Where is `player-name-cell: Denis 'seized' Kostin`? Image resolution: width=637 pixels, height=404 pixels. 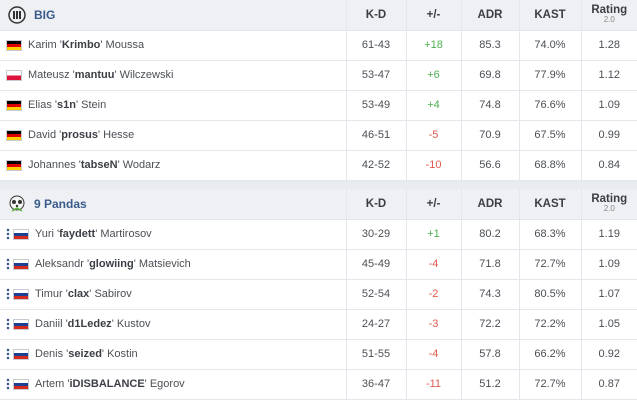 player-name-cell: Denis 'seized' Kostin is located at coordinates (173, 354).